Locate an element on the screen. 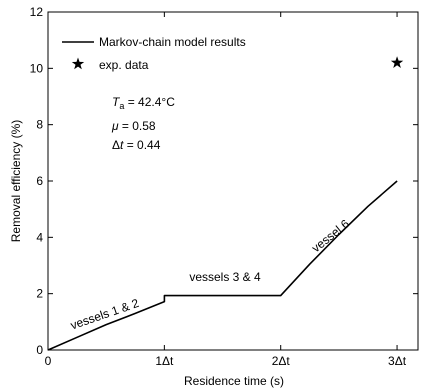  exp-data-point is located at coordinates (397, 62).